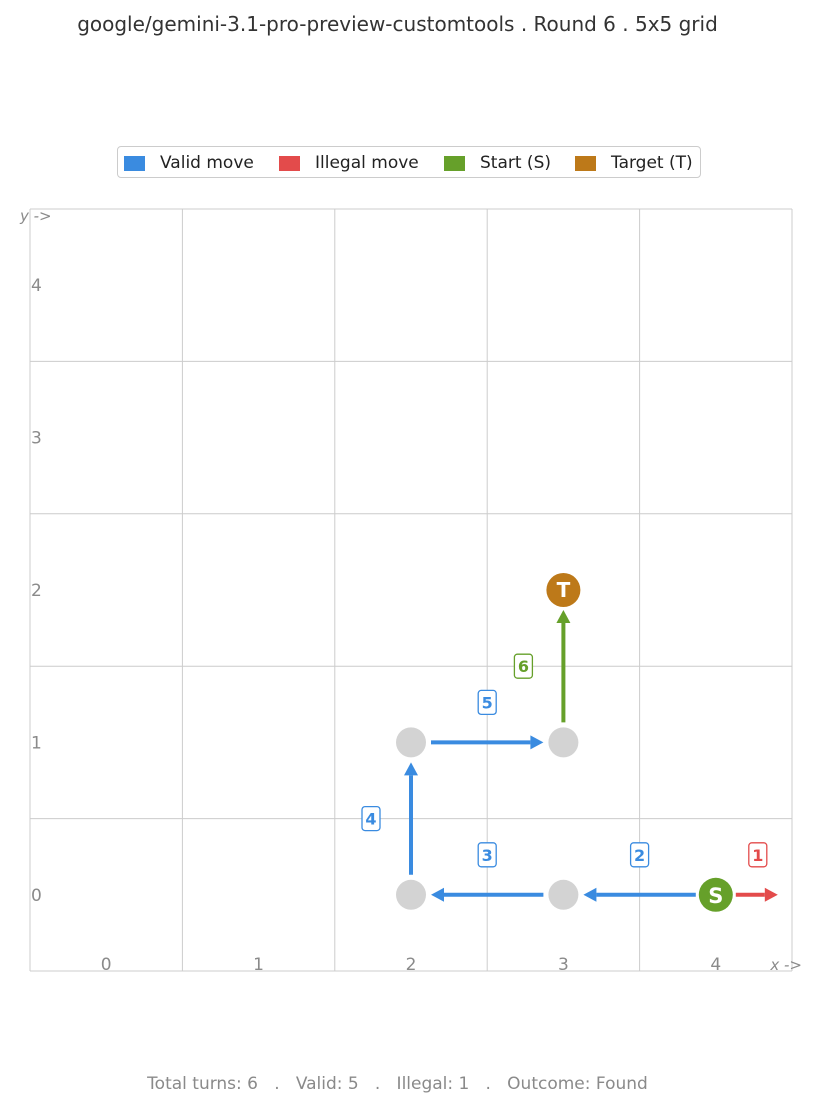 This screenshot has height=1108, width=820. I want to click on start-marker-label: S, so click(715, 896).